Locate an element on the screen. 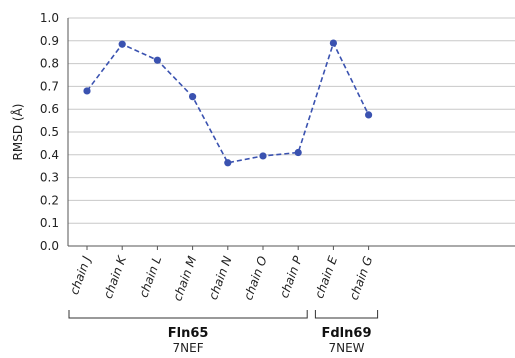  x-tick-label: chain J is located at coordinates (80, 275).